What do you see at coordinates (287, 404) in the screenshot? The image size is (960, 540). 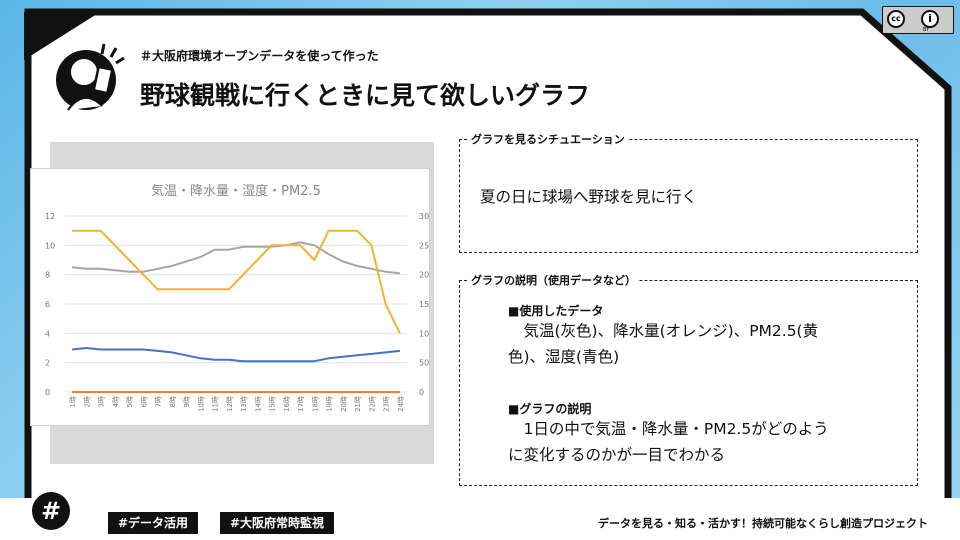 I see `x-tick-label: 16時` at bounding box center [287, 404].